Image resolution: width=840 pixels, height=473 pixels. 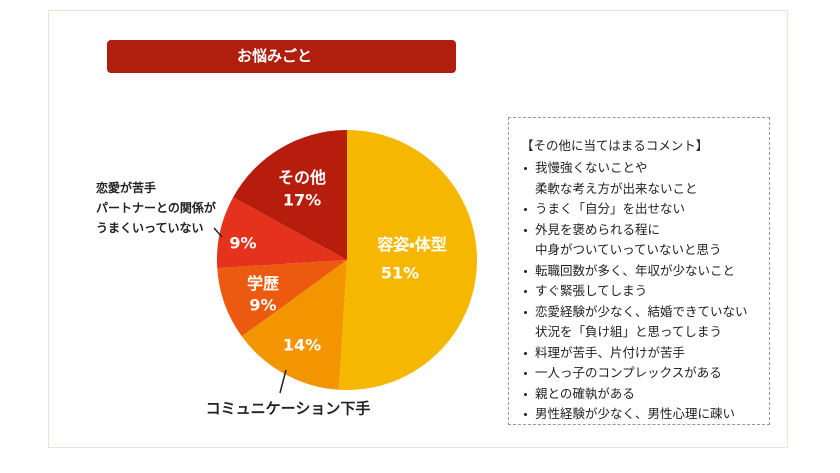 What do you see at coordinates (263, 283) in the screenshot?
I see `category-label: 学歴` at bounding box center [263, 283].